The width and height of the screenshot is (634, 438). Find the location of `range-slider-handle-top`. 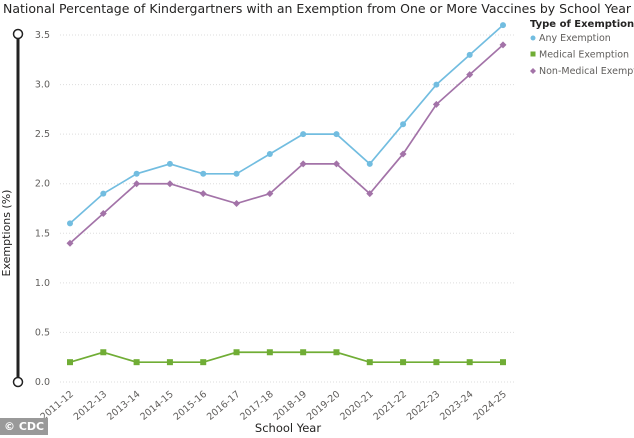

range-slider-handle-top is located at coordinates (18, 34).